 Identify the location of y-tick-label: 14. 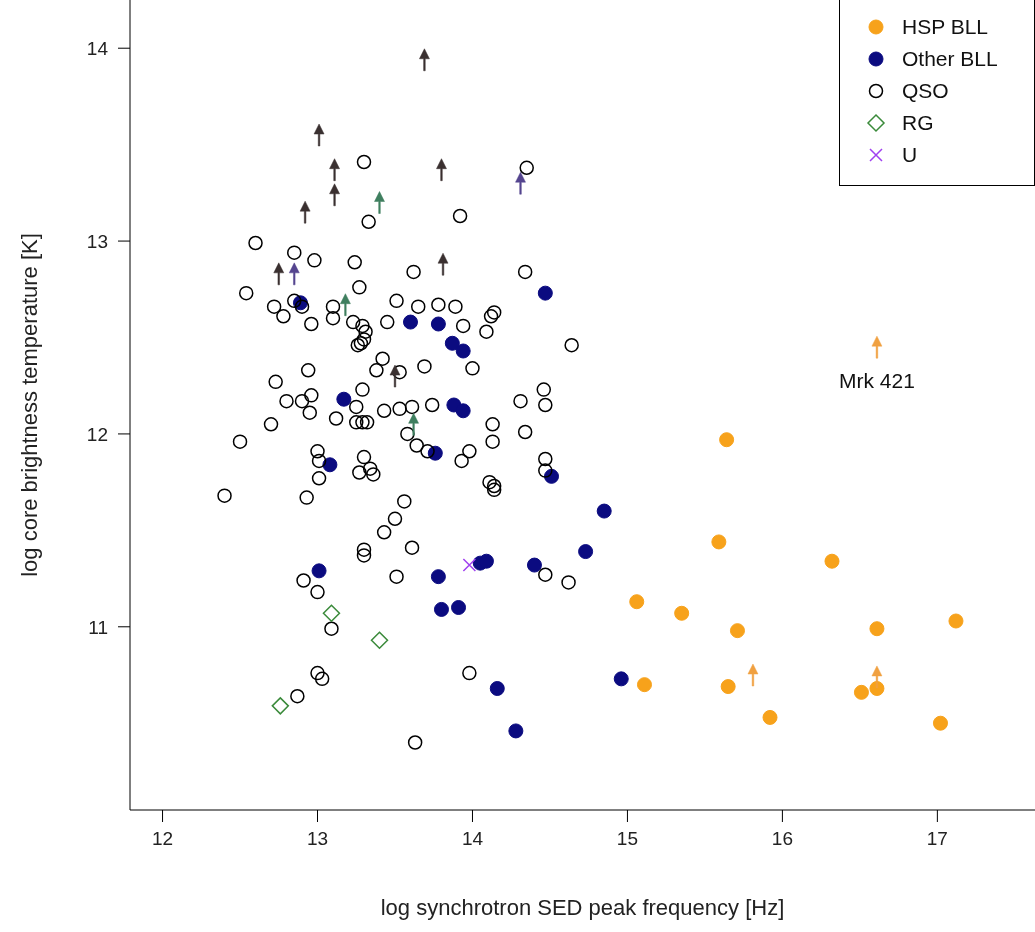
(97, 48).